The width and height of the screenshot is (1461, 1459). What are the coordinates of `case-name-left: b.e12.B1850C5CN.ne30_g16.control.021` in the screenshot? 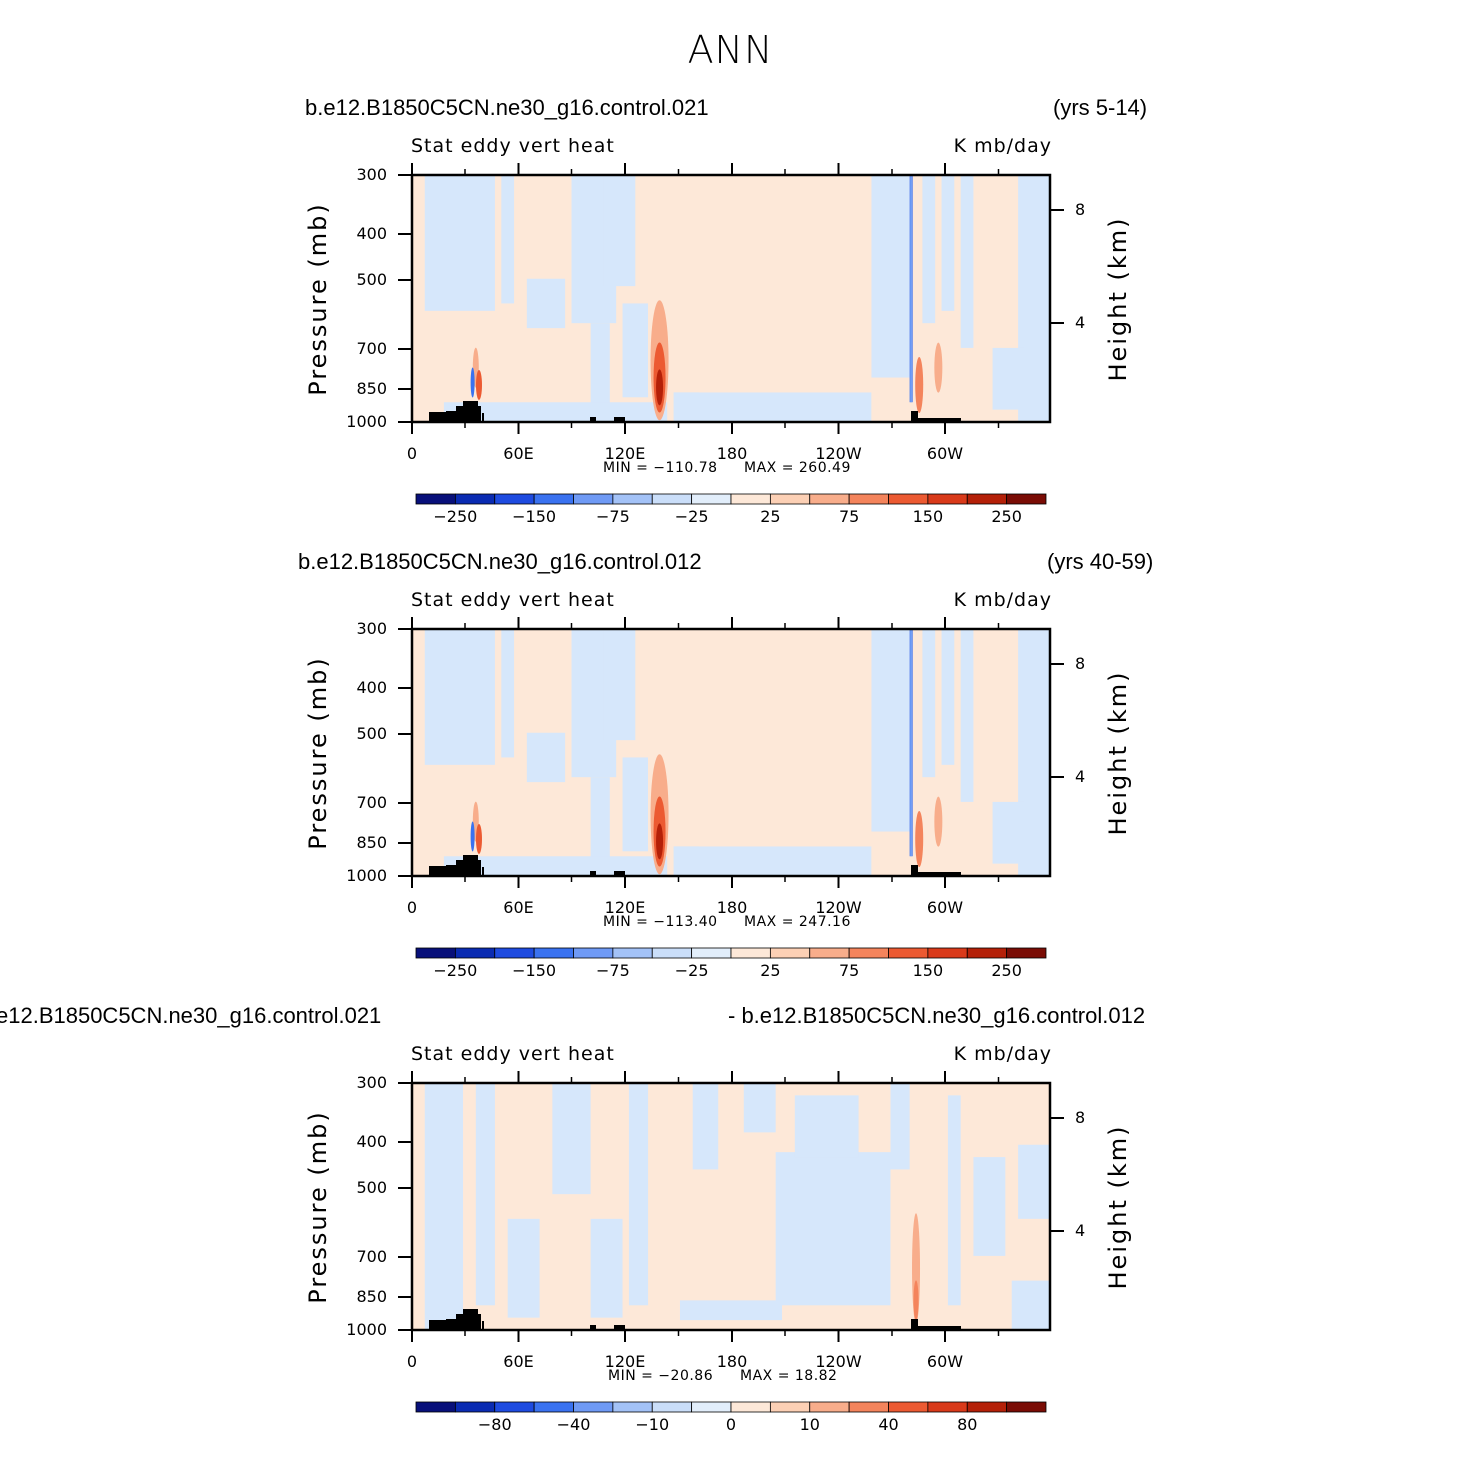 It's located at (507, 107).